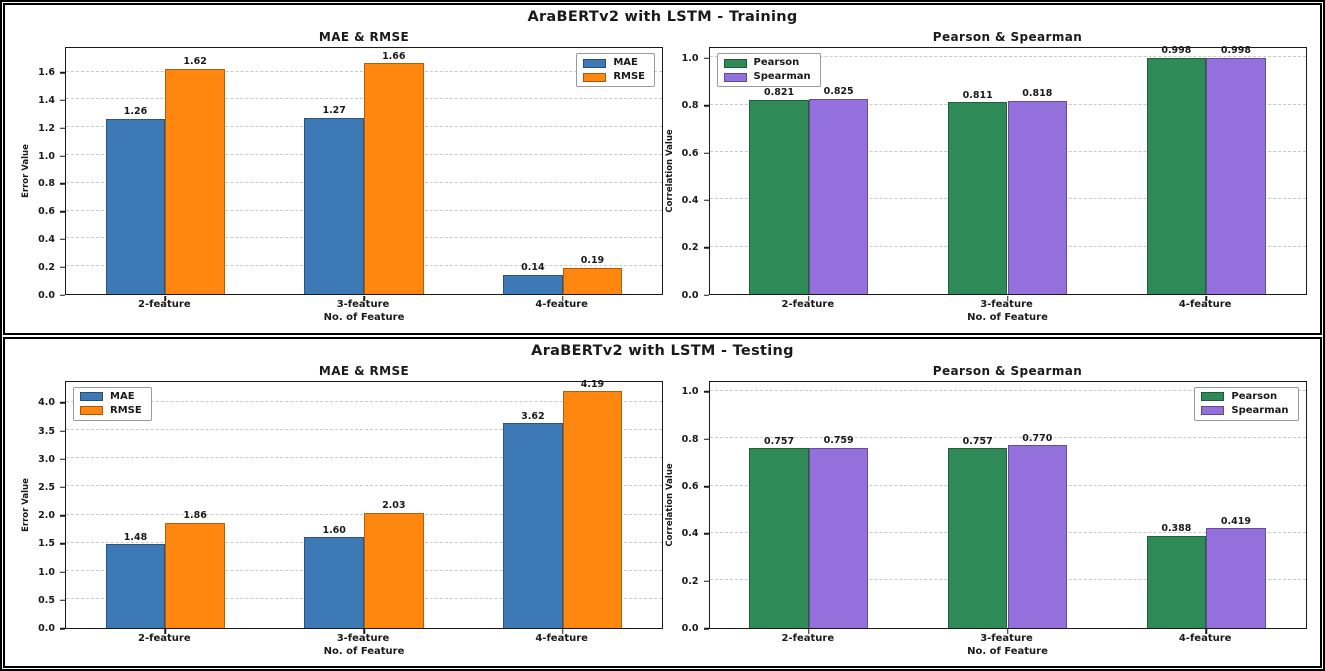  Describe the element at coordinates (768, 70) in the screenshot. I see `legend: Pearson Spearman` at that location.